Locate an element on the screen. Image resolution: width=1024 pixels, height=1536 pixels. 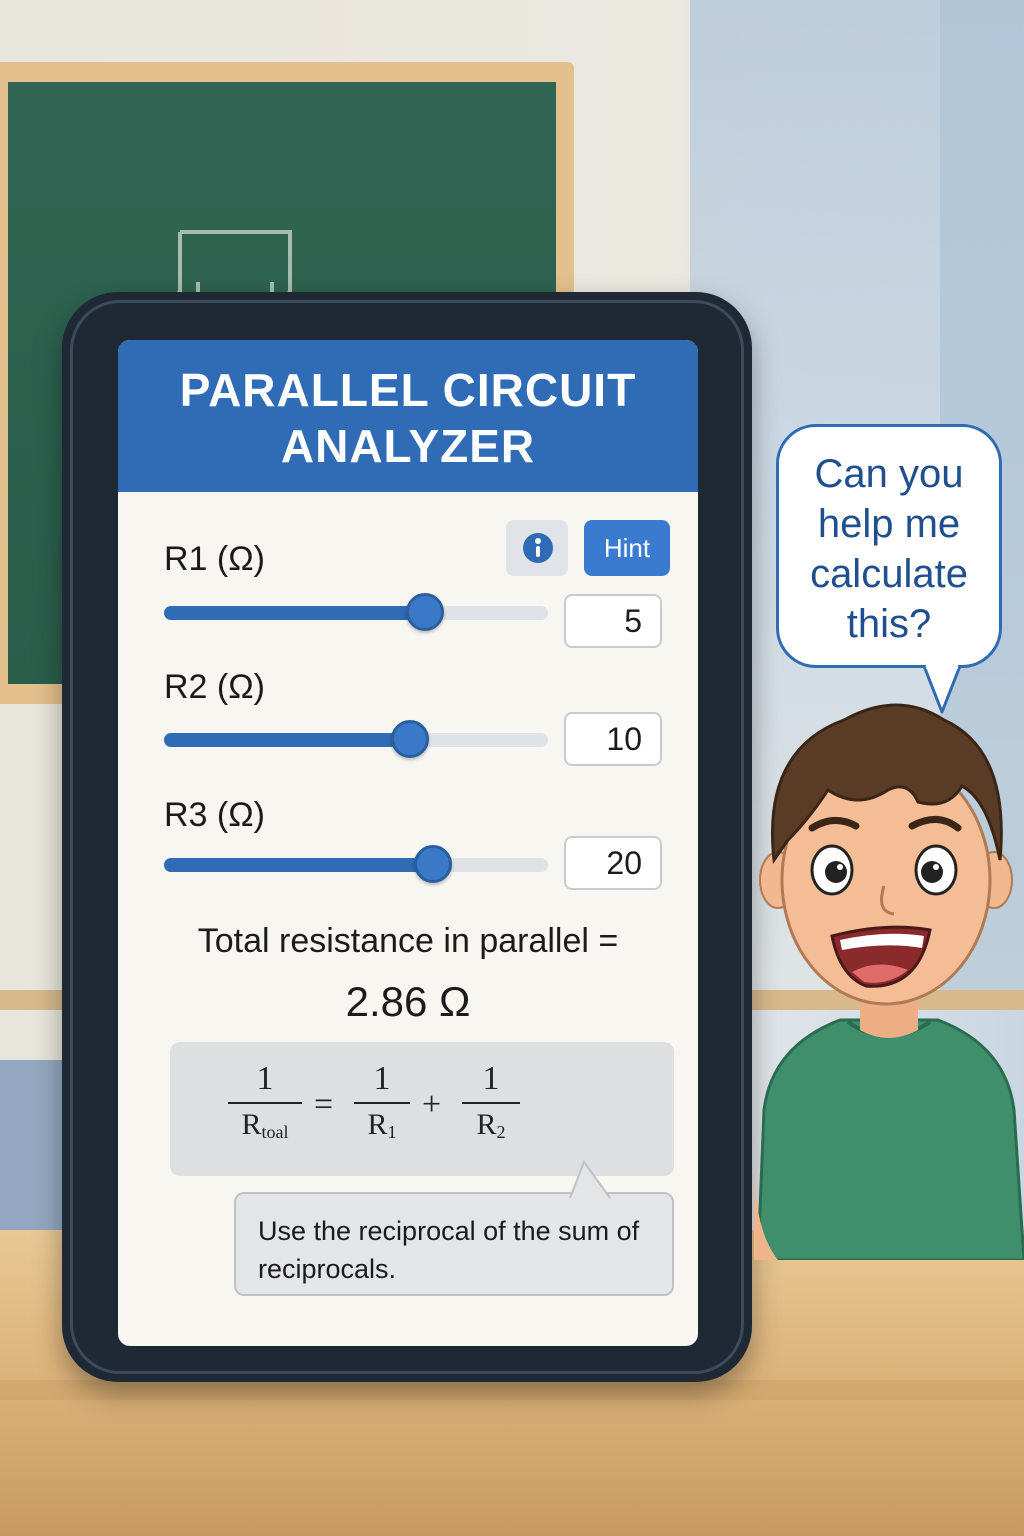
formula-equals: = is located at coordinates (324, 1104).